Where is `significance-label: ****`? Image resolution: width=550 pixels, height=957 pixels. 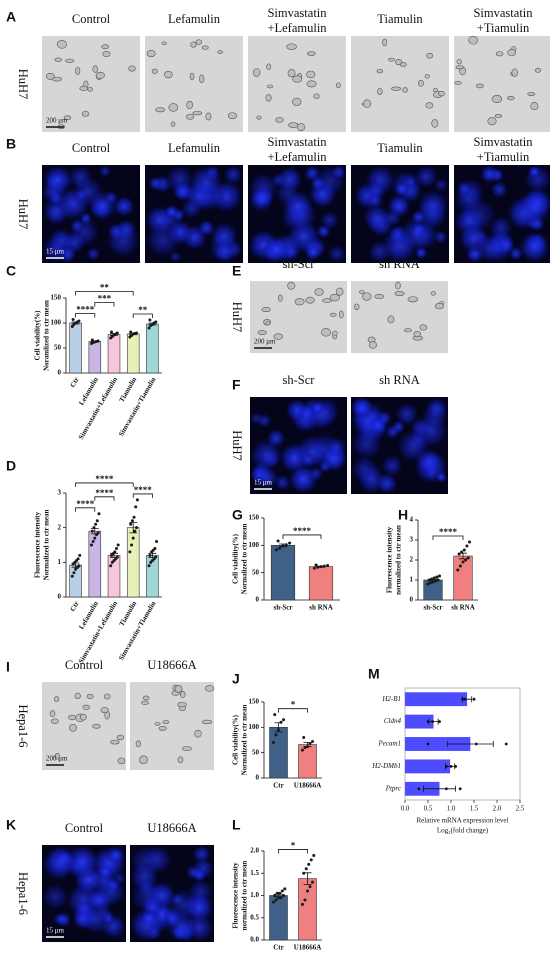
significance-label: **** is located at coordinates (302, 531).